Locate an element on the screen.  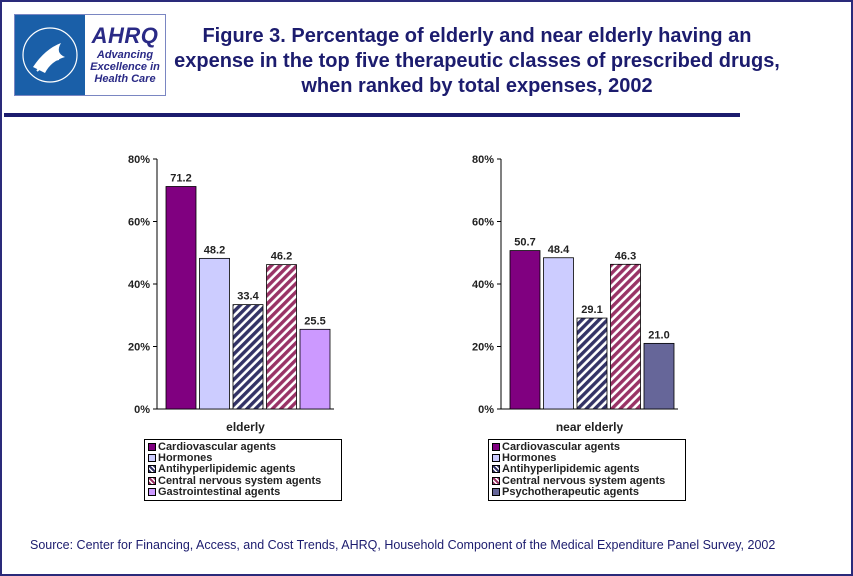
data-label-antihyperlipidemic-agents: 33.4 is located at coordinates (248, 297).